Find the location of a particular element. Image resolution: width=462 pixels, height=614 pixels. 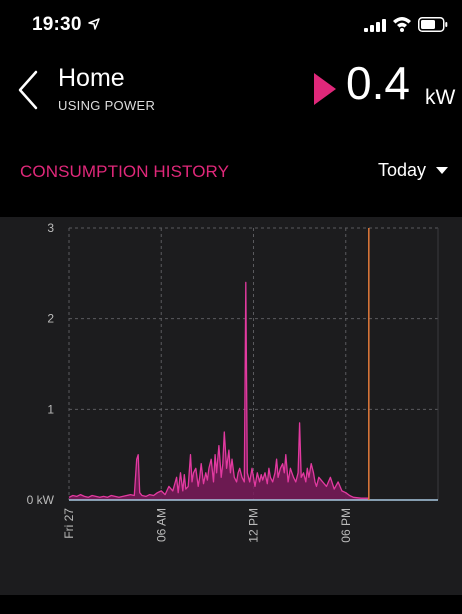

back-chevron-icon is located at coordinates (29, 90).